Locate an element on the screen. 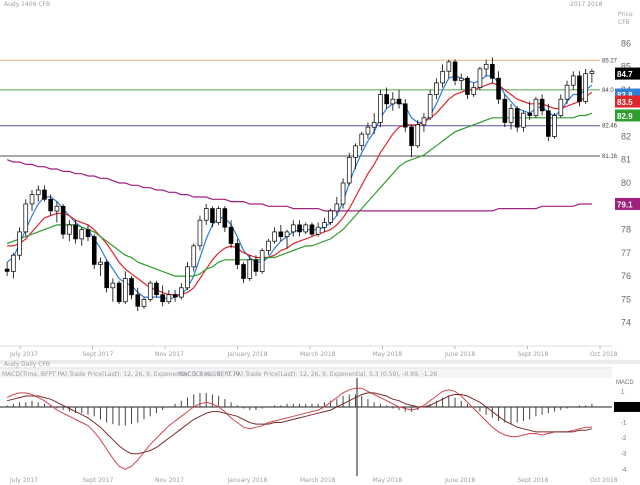 The image size is (640, 485). price-tags: 84.783.883.582.979.1 is located at coordinates (627, 138).